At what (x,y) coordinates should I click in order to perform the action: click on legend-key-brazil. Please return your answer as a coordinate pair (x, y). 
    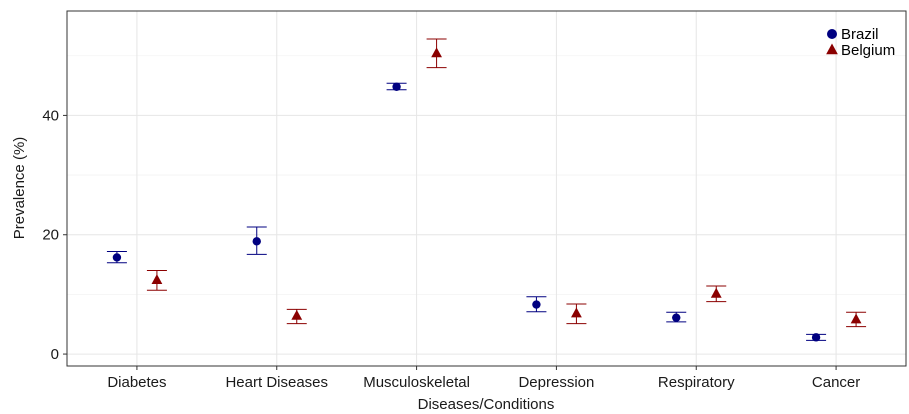
    Looking at the image, I should click on (832, 34).